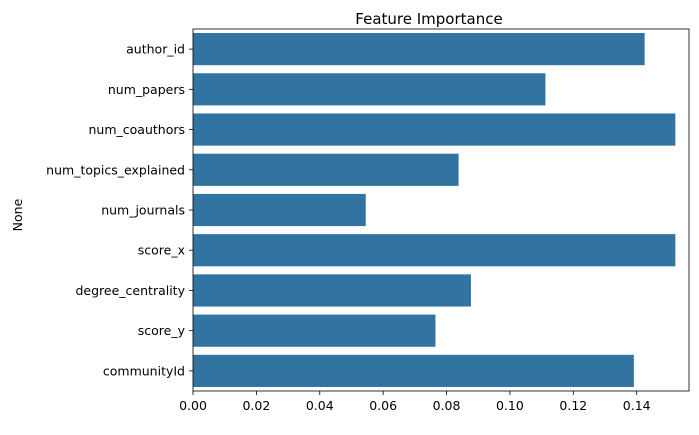 This screenshot has height=435, width=699. What do you see at coordinates (320, 405) in the screenshot?
I see `x-tick-label: 0.04` at bounding box center [320, 405].